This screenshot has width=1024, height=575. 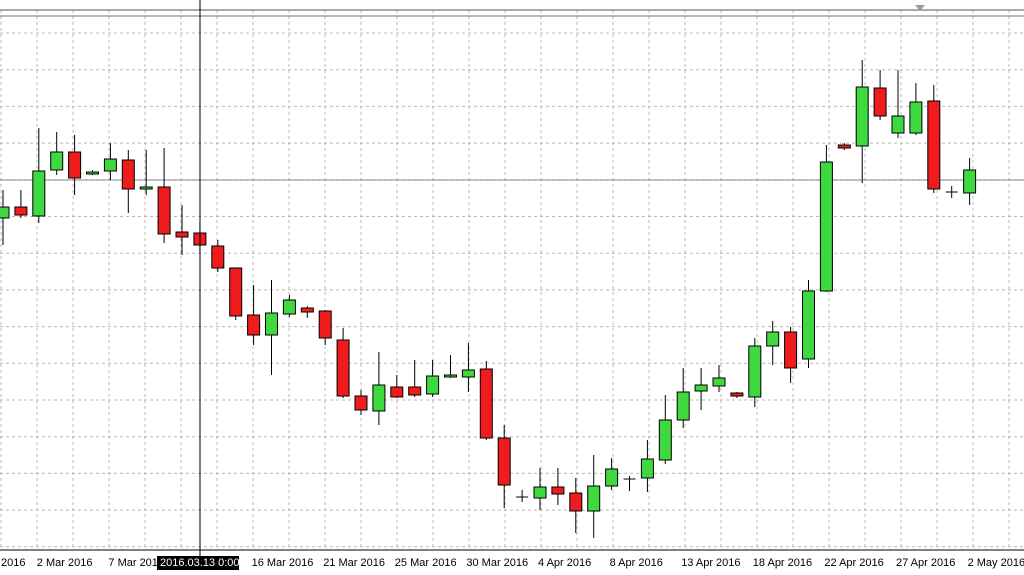 What do you see at coordinates (782, 563) in the screenshot?
I see `x-tick-label: 18 Apr 2016` at bounding box center [782, 563].